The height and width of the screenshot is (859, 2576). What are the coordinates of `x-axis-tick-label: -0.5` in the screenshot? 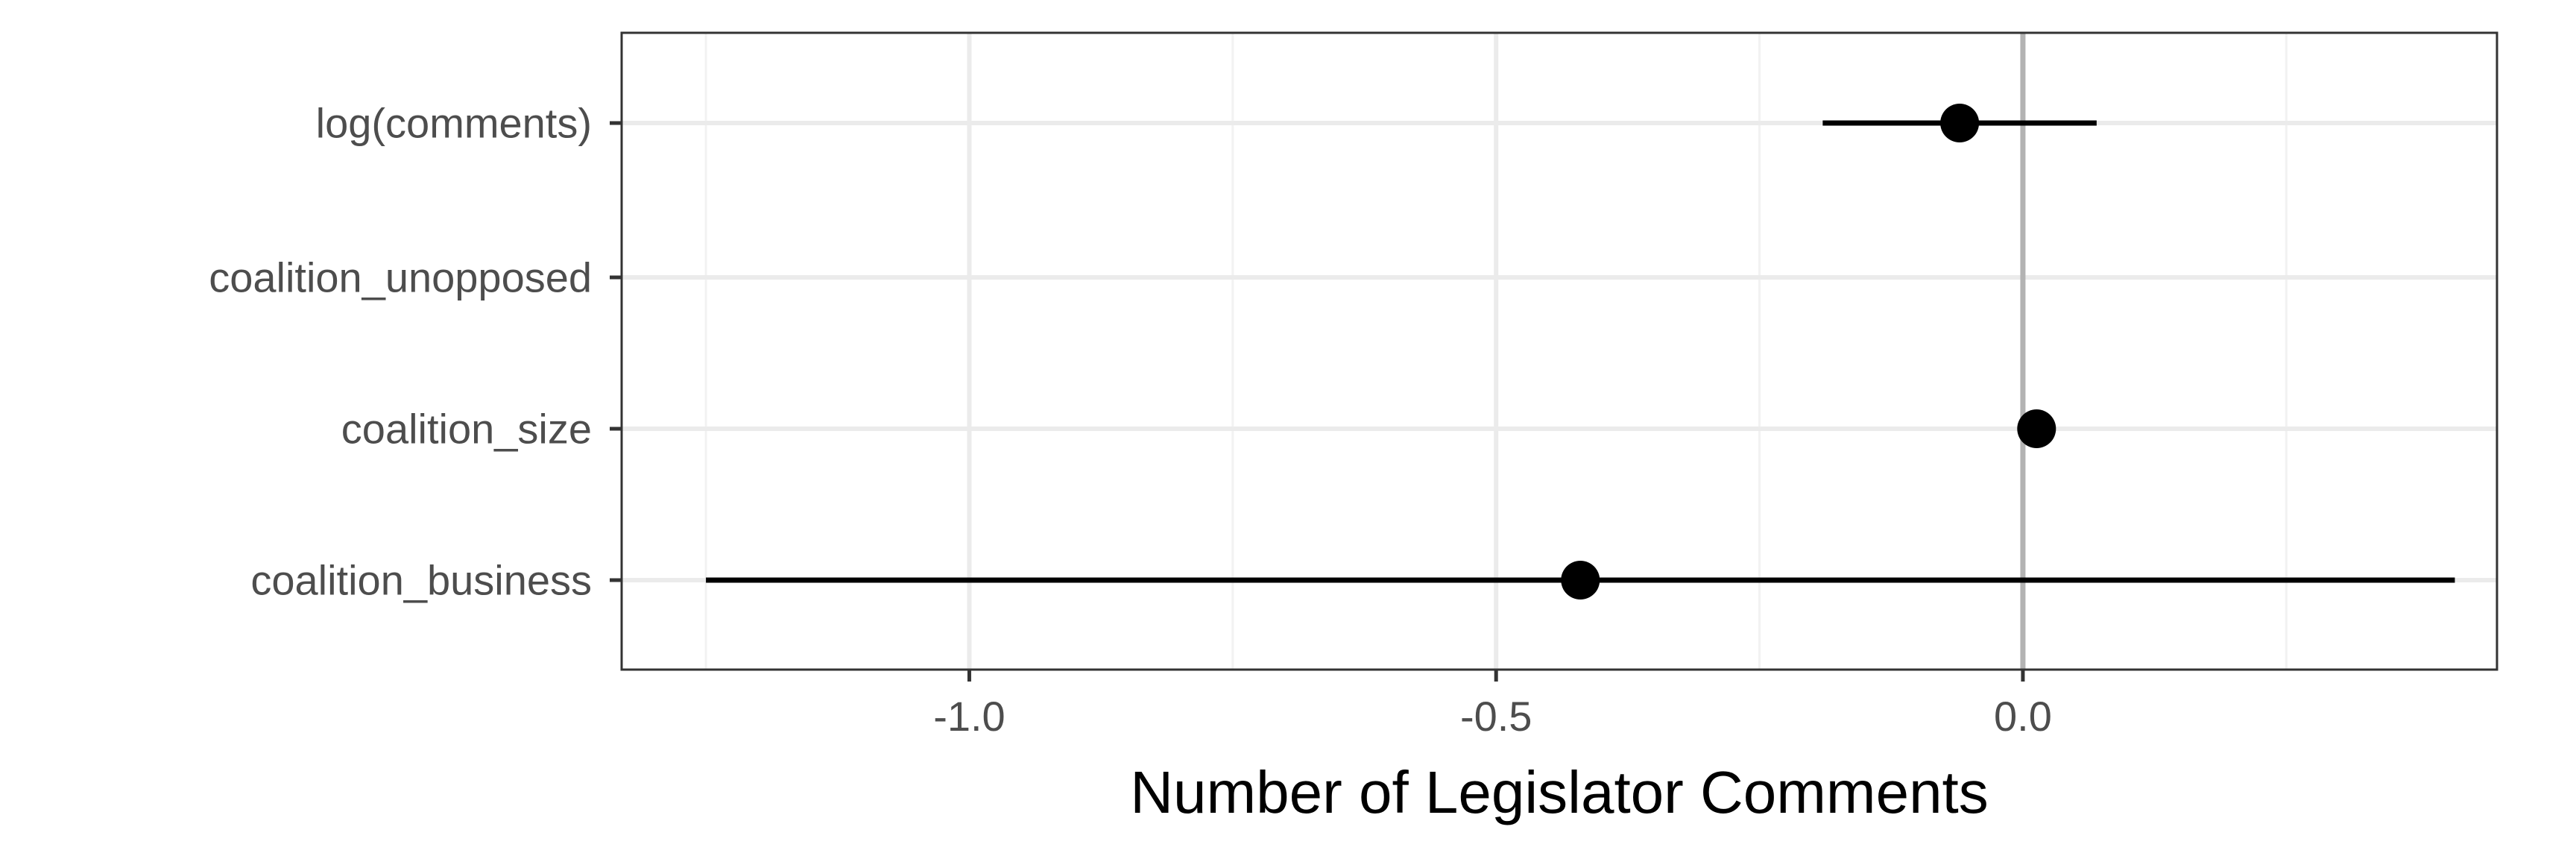 It's located at (1496, 716).